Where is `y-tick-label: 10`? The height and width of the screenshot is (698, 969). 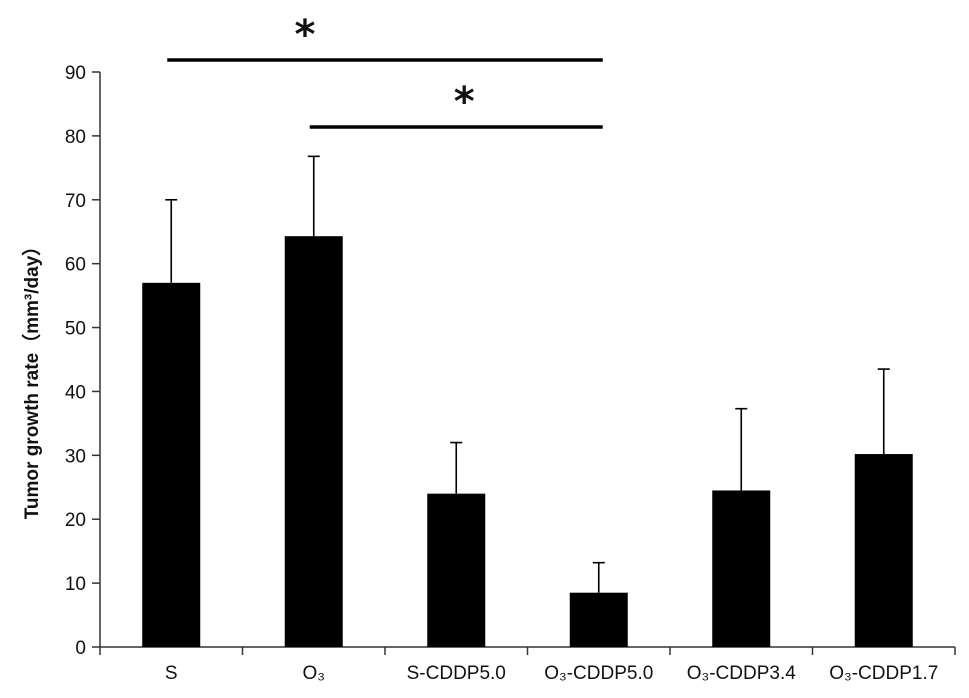 y-tick-label: 10 is located at coordinates (75, 584).